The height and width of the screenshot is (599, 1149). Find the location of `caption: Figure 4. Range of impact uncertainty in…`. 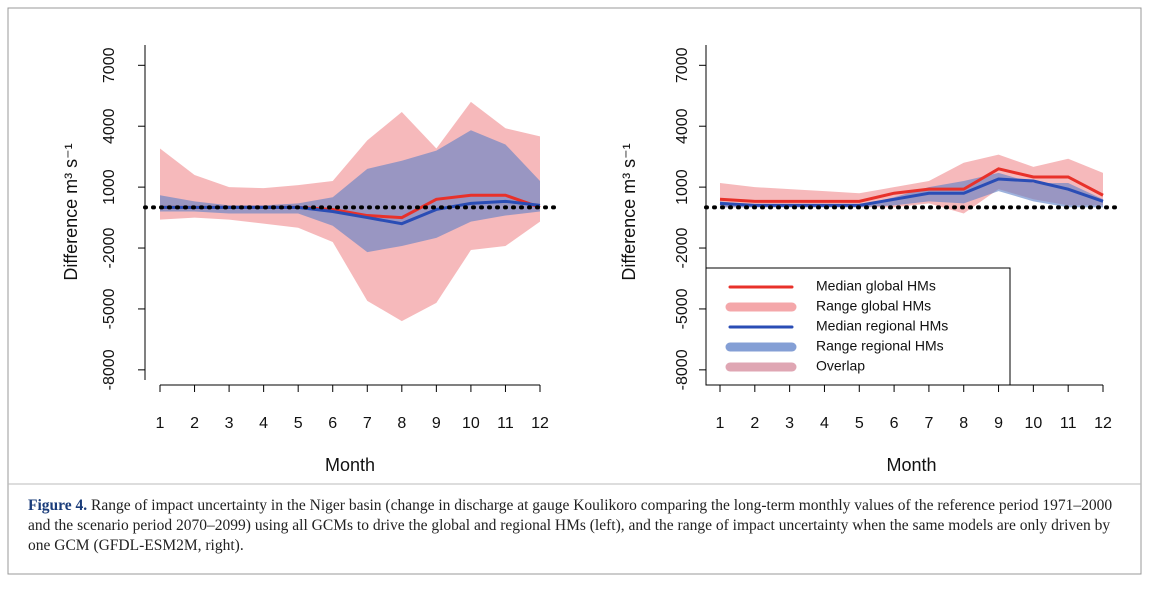

caption: Figure 4. Range of impact uncertainty in… is located at coordinates (575, 526).